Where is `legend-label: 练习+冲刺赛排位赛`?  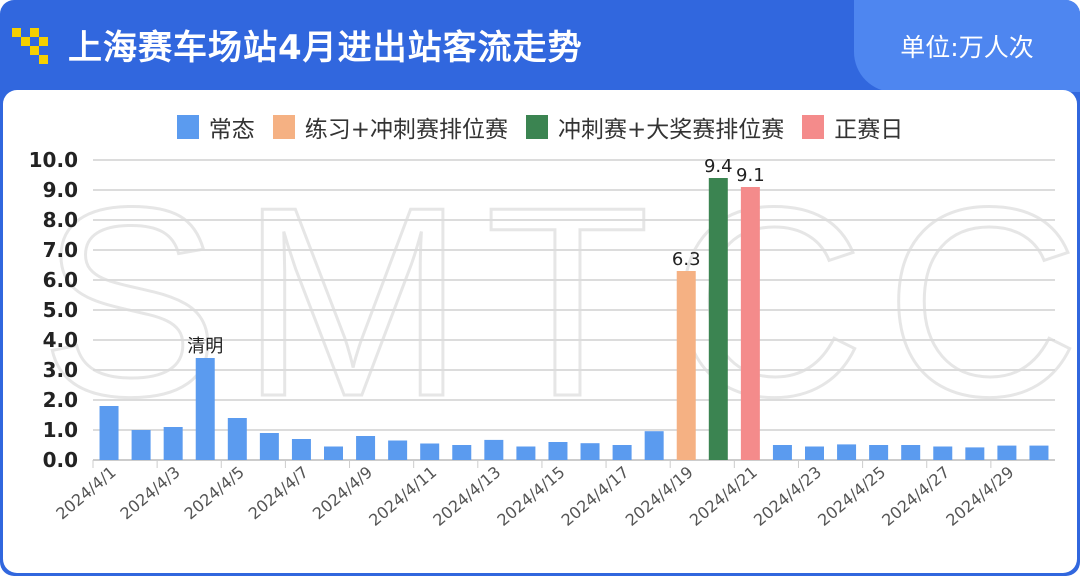 legend-label: 练习+冲刺赛排位赛 is located at coordinates (406, 130).